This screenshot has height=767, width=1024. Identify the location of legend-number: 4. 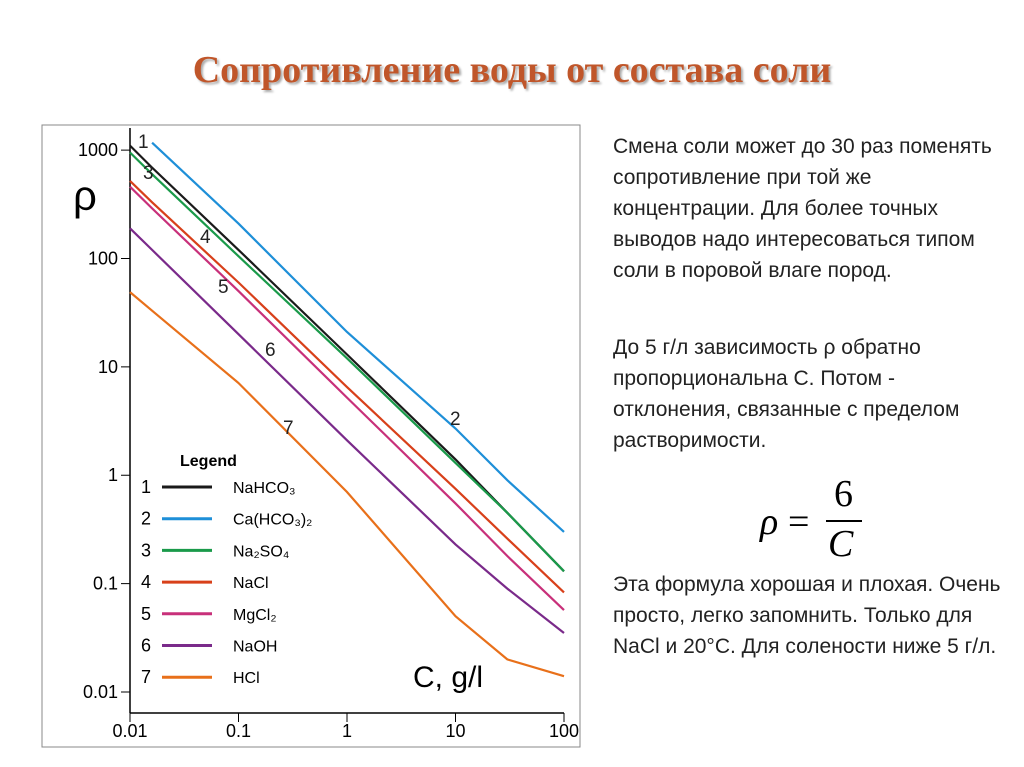
(146, 582).